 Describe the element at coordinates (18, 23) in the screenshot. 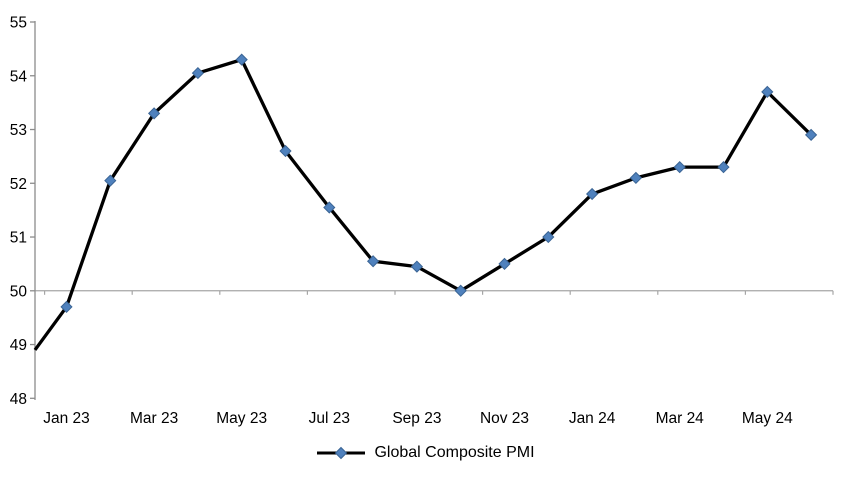

I see `y-tick-label: 55` at that location.